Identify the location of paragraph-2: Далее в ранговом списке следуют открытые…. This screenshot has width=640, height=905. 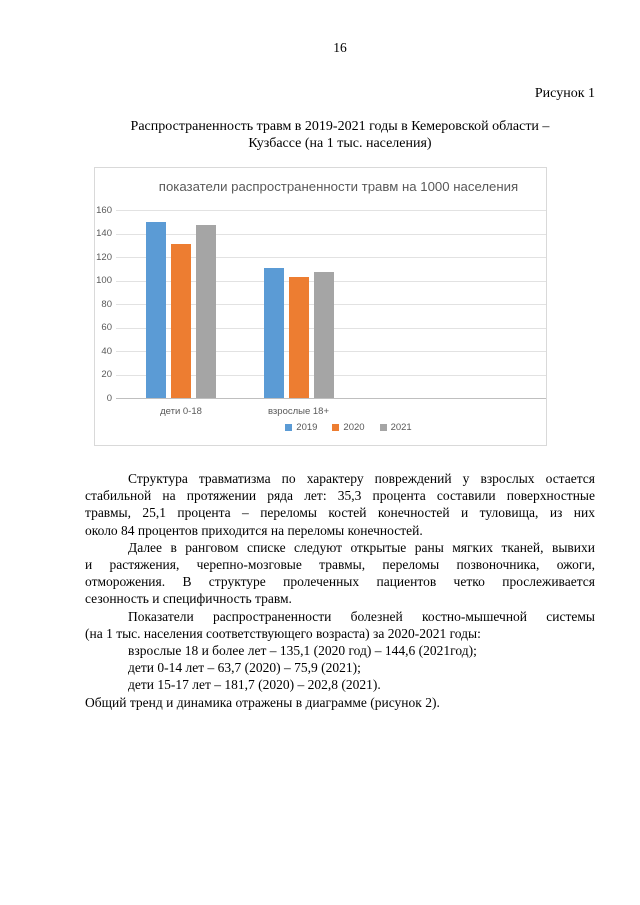
(340, 573).